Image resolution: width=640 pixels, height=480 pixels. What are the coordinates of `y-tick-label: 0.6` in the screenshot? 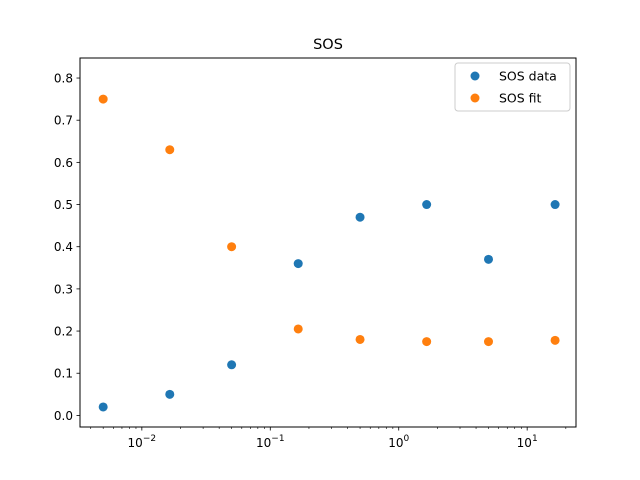 It's located at (63, 163).